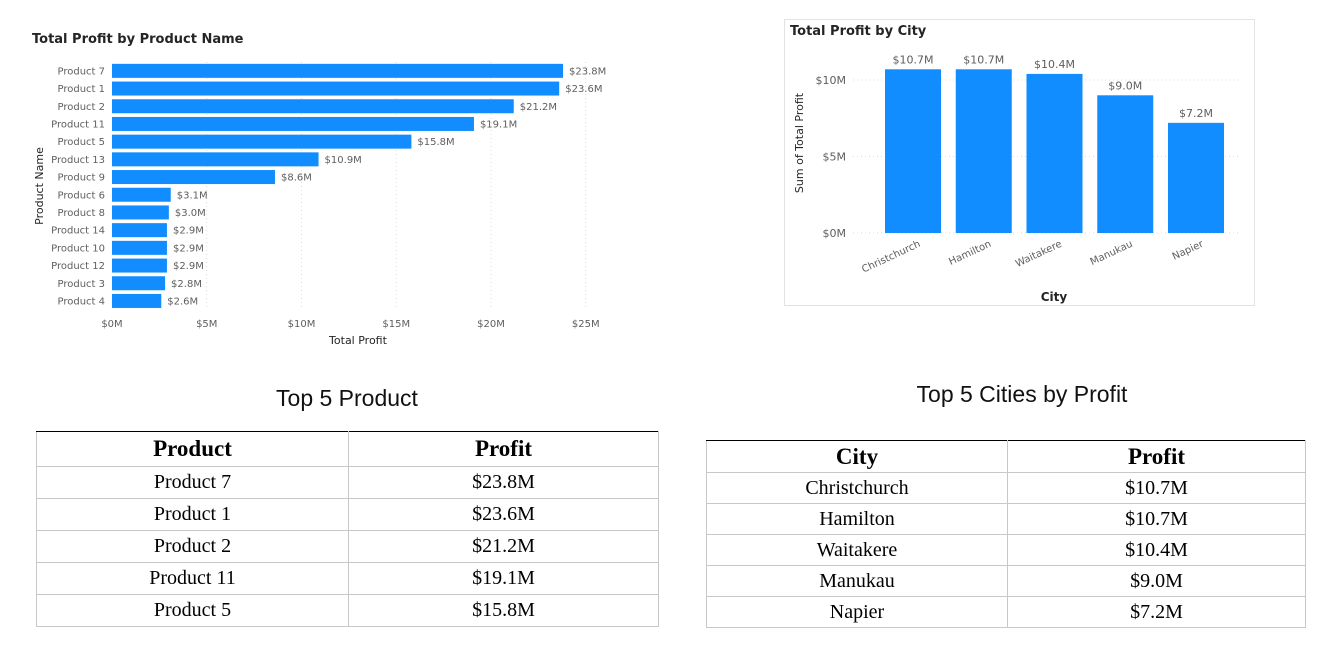 This screenshot has height=655, width=1338. Describe the element at coordinates (1054, 297) in the screenshot. I see `city-chart-x-axis-title: City` at that location.